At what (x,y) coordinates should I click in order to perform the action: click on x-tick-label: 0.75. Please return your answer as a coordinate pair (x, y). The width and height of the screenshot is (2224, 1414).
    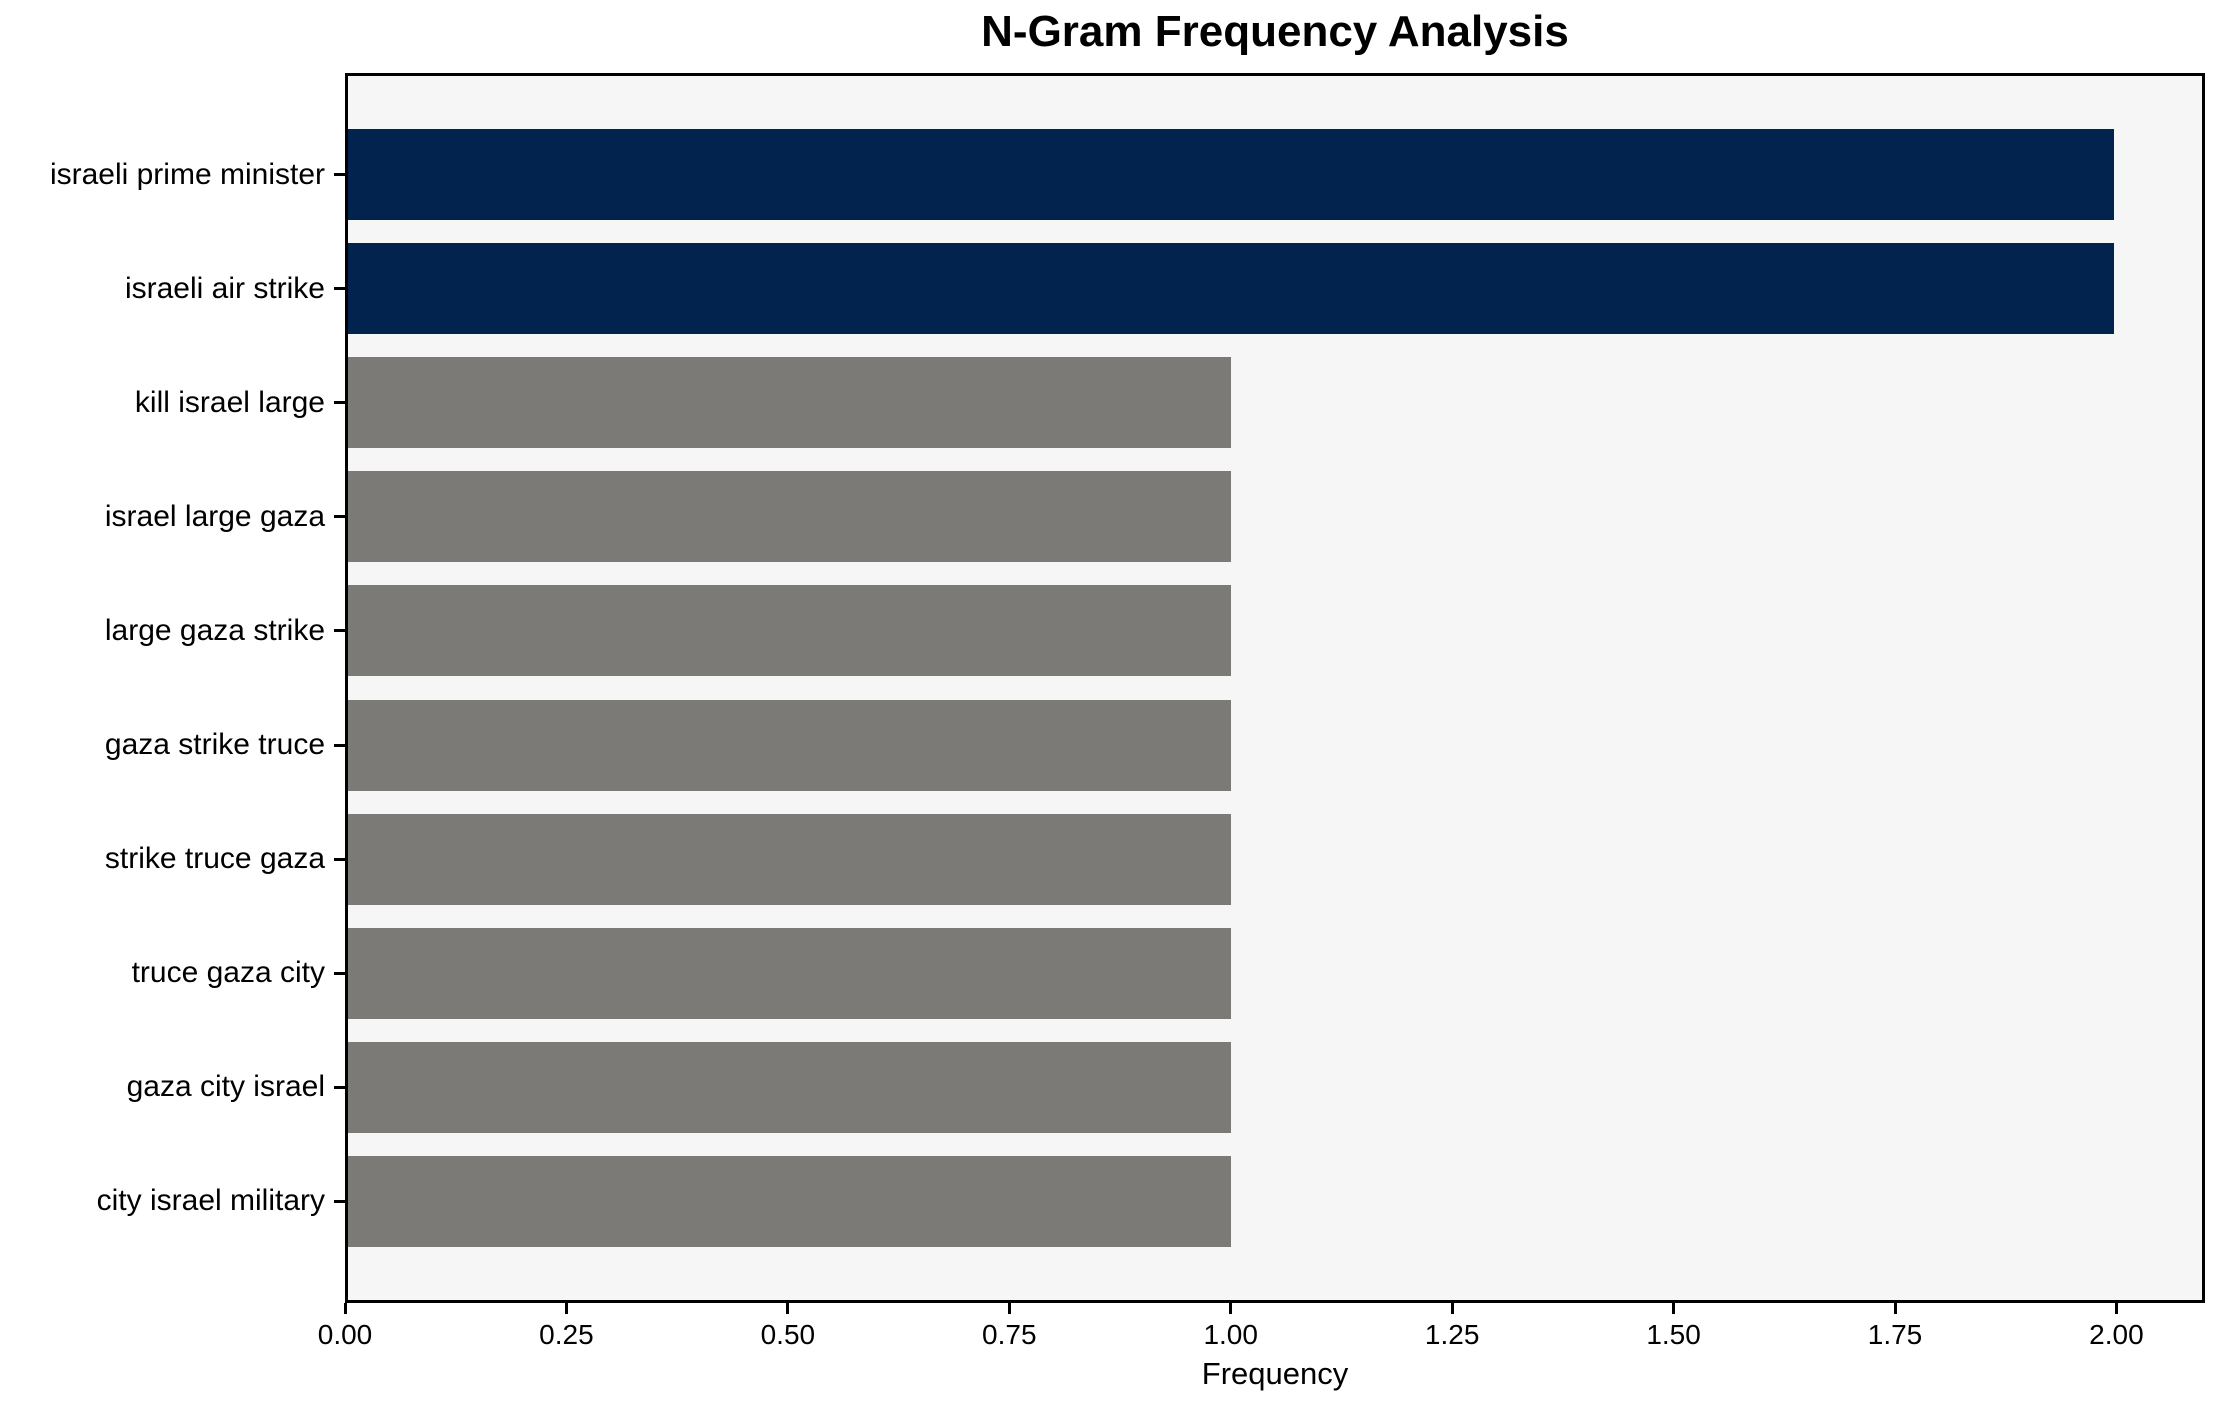
    Looking at the image, I should click on (1009, 1334).